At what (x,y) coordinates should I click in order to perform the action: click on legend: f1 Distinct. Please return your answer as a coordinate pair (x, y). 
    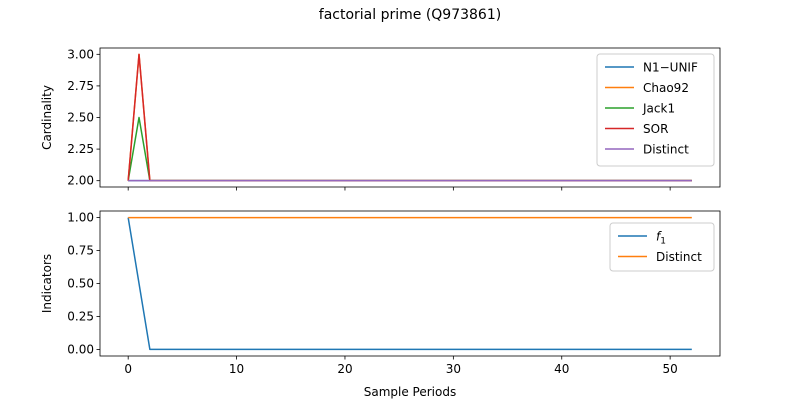
    Looking at the image, I should click on (662, 247).